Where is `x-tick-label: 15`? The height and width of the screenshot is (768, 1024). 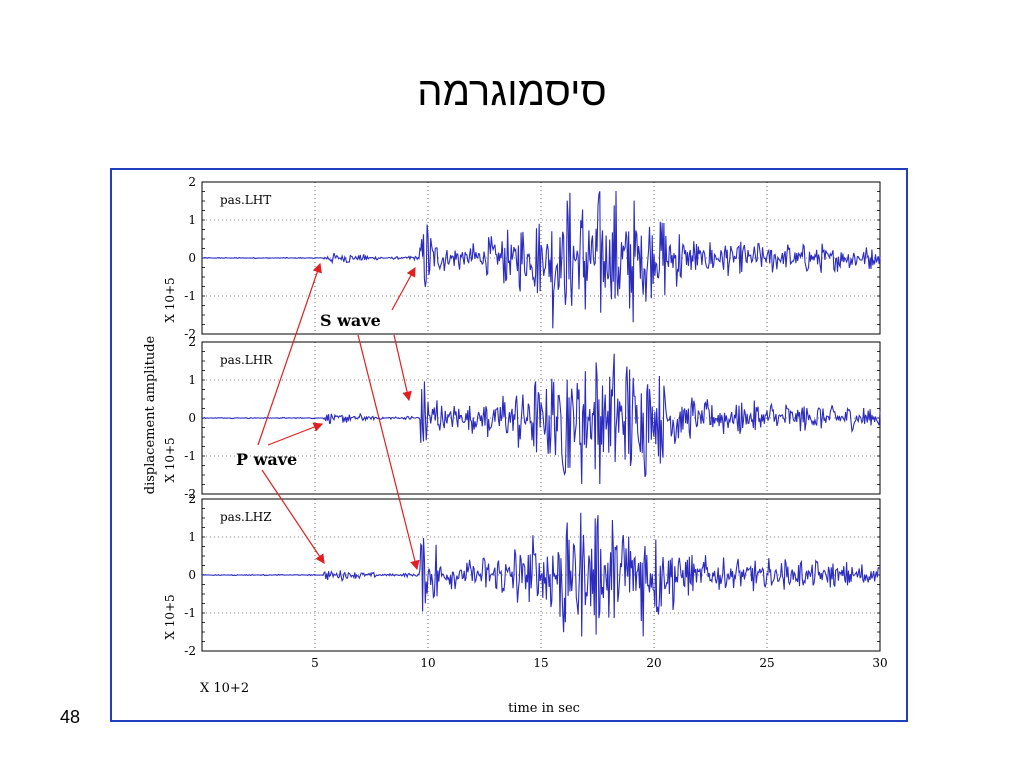
x-tick-label: 15 is located at coordinates (540, 663).